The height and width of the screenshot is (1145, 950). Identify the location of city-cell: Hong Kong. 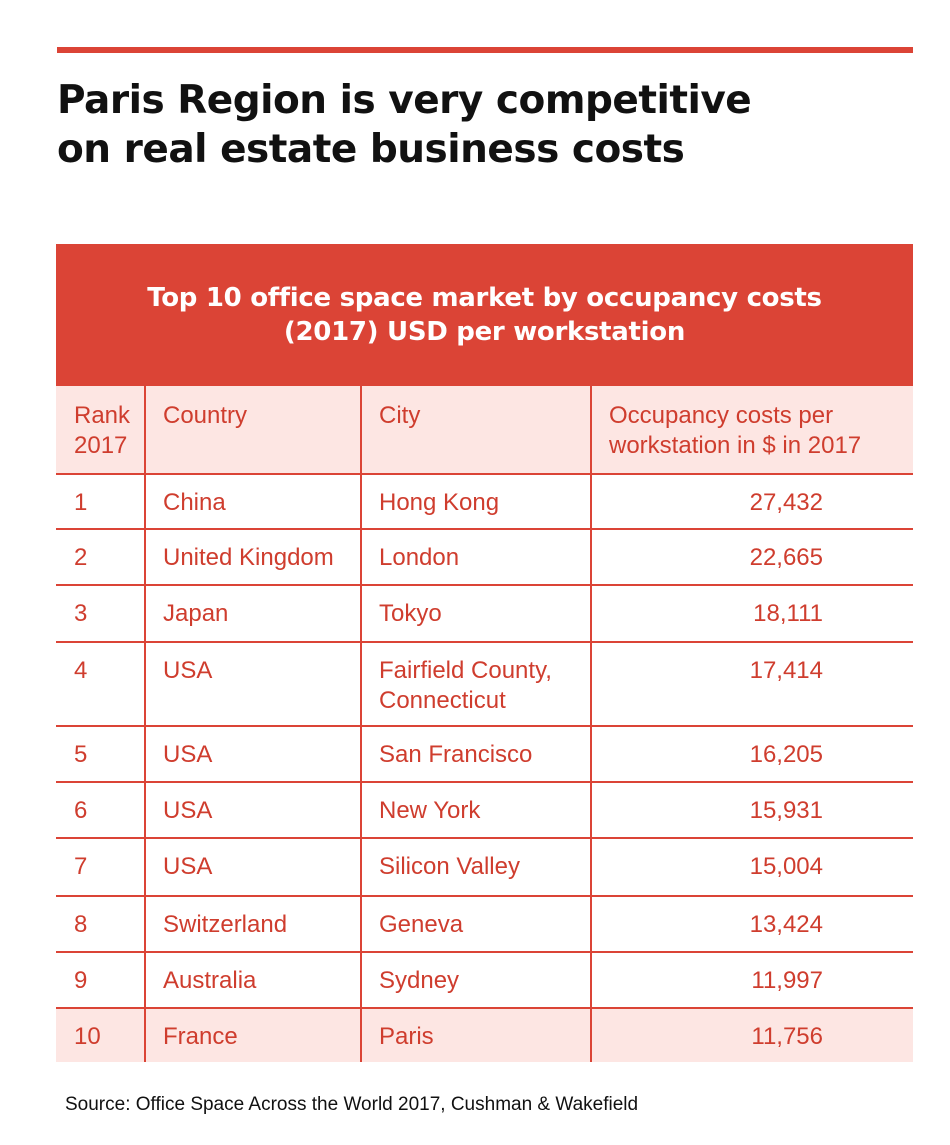
(475, 502).